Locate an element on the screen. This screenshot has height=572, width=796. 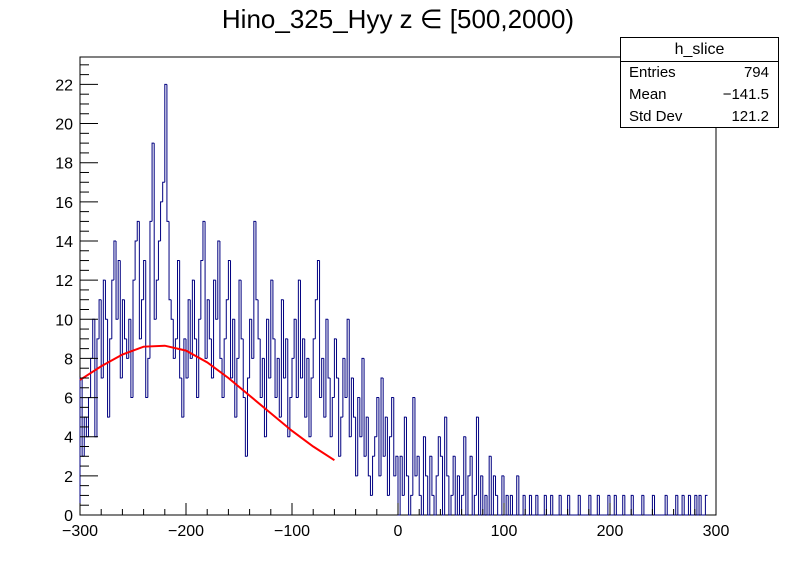
y-tick-label: 16 is located at coordinates (64, 203).